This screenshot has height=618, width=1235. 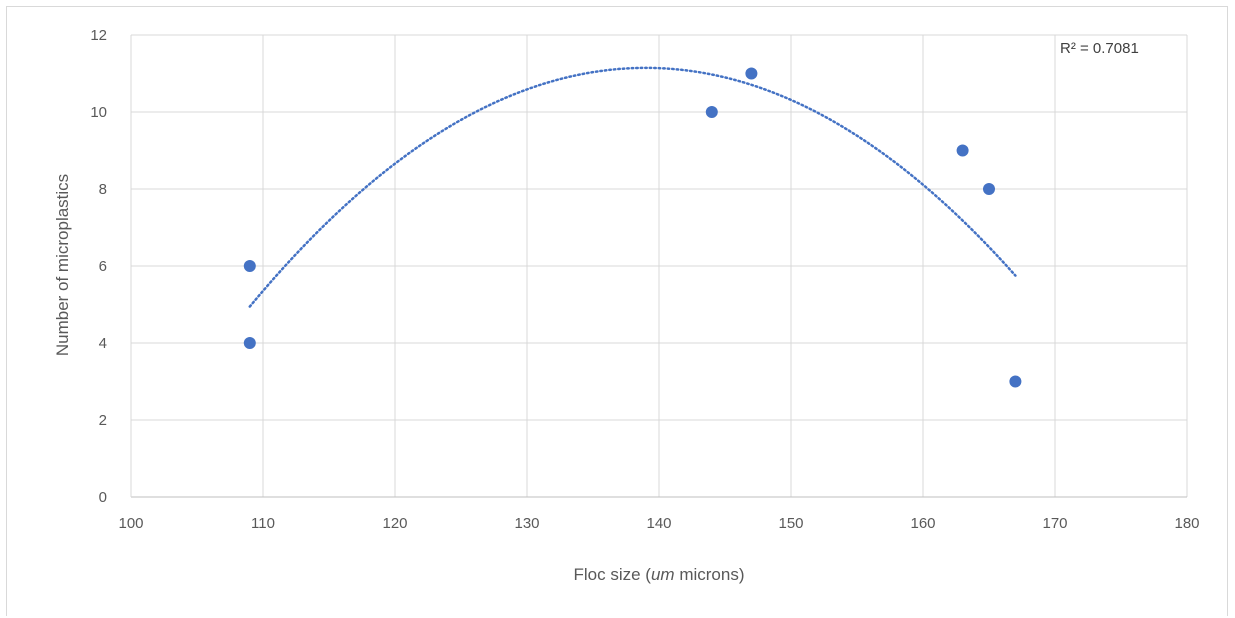 What do you see at coordinates (103, 189) in the screenshot?
I see `y-tick-label: 8` at bounding box center [103, 189].